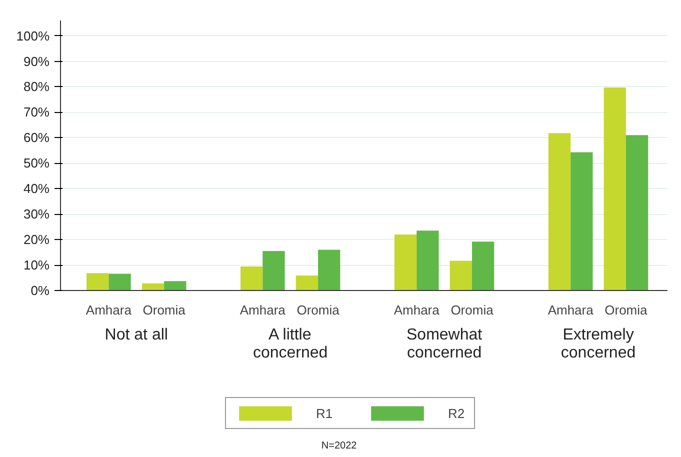 Image resolution: width=681 pixels, height=457 pixels. Describe the element at coordinates (36, 112) in the screenshot. I see `y-tick-label: 70%` at that location.